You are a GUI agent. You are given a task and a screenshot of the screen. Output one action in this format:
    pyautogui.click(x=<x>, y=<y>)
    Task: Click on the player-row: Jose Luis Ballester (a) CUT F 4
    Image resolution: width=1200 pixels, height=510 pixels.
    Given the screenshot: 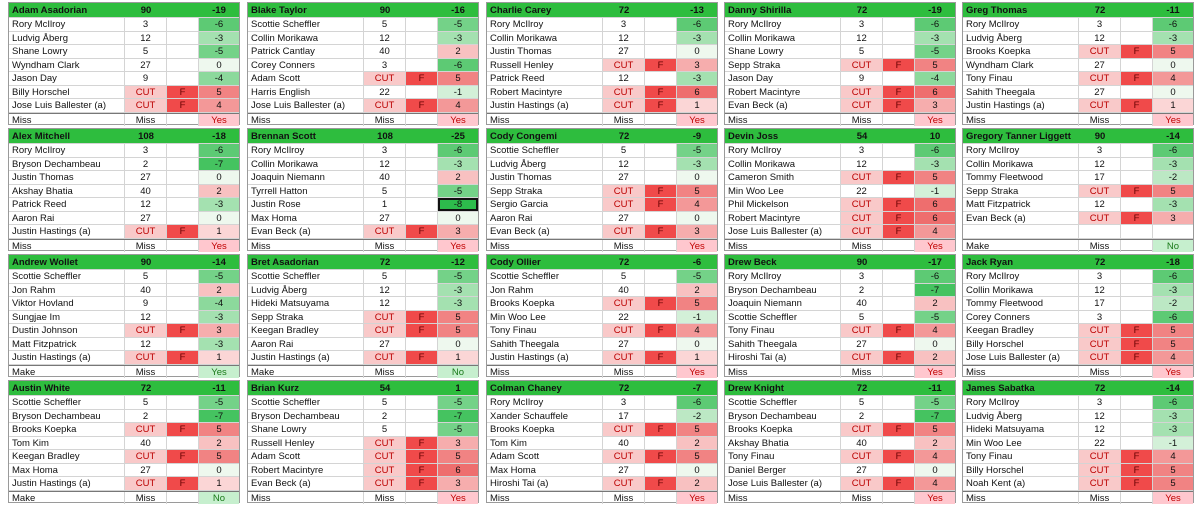 What is the action you would take?
    pyautogui.click(x=363, y=106)
    